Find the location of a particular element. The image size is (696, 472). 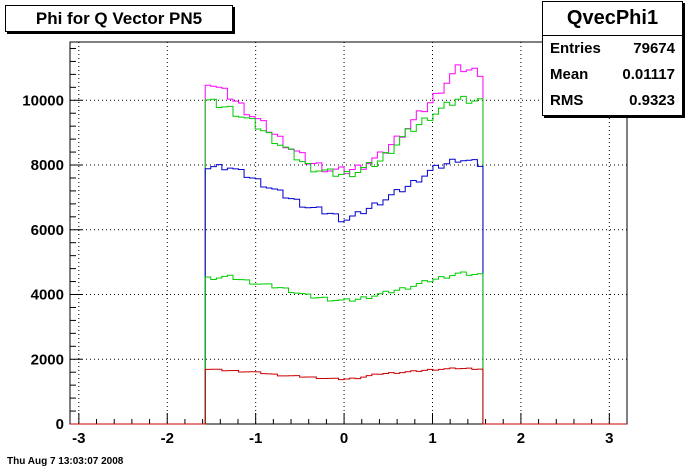

stats-row-rms: RMS 0.9323 is located at coordinates (612, 101).